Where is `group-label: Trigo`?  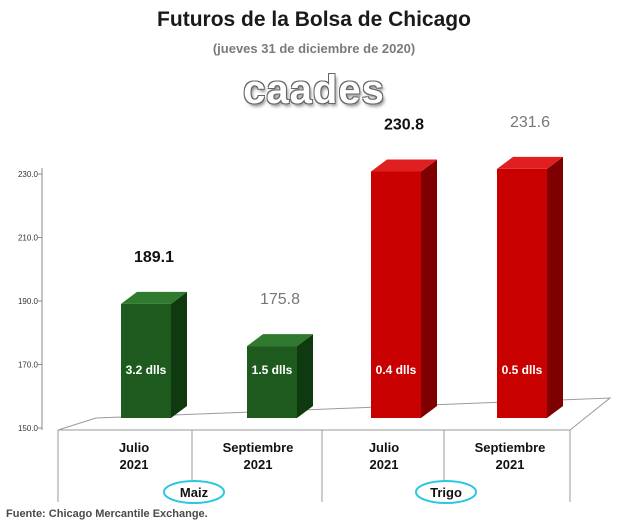 group-label: Trigo is located at coordinates (446, 492).